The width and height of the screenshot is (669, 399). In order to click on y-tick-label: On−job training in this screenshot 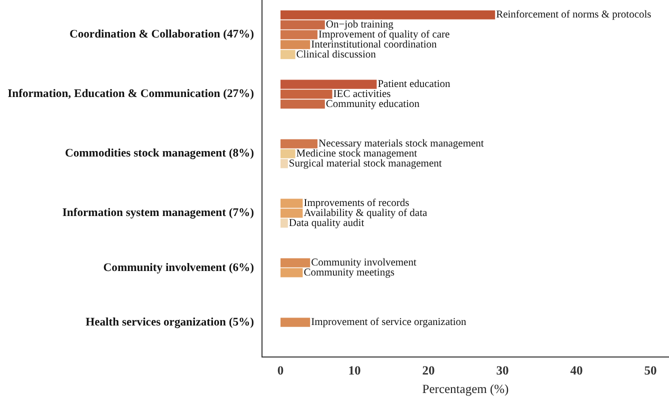, I will do `click(360, 25)`.